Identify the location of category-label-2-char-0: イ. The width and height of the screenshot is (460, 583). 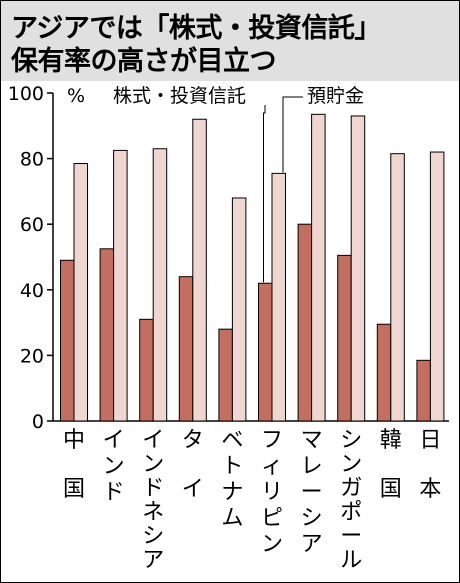
(153, 440).